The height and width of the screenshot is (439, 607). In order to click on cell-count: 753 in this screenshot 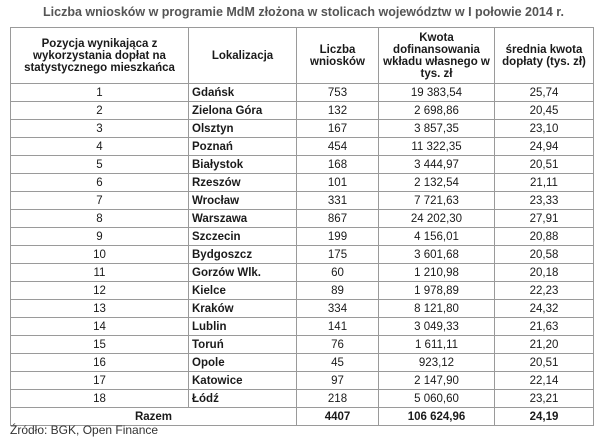, I will do `click(337, 92)`.